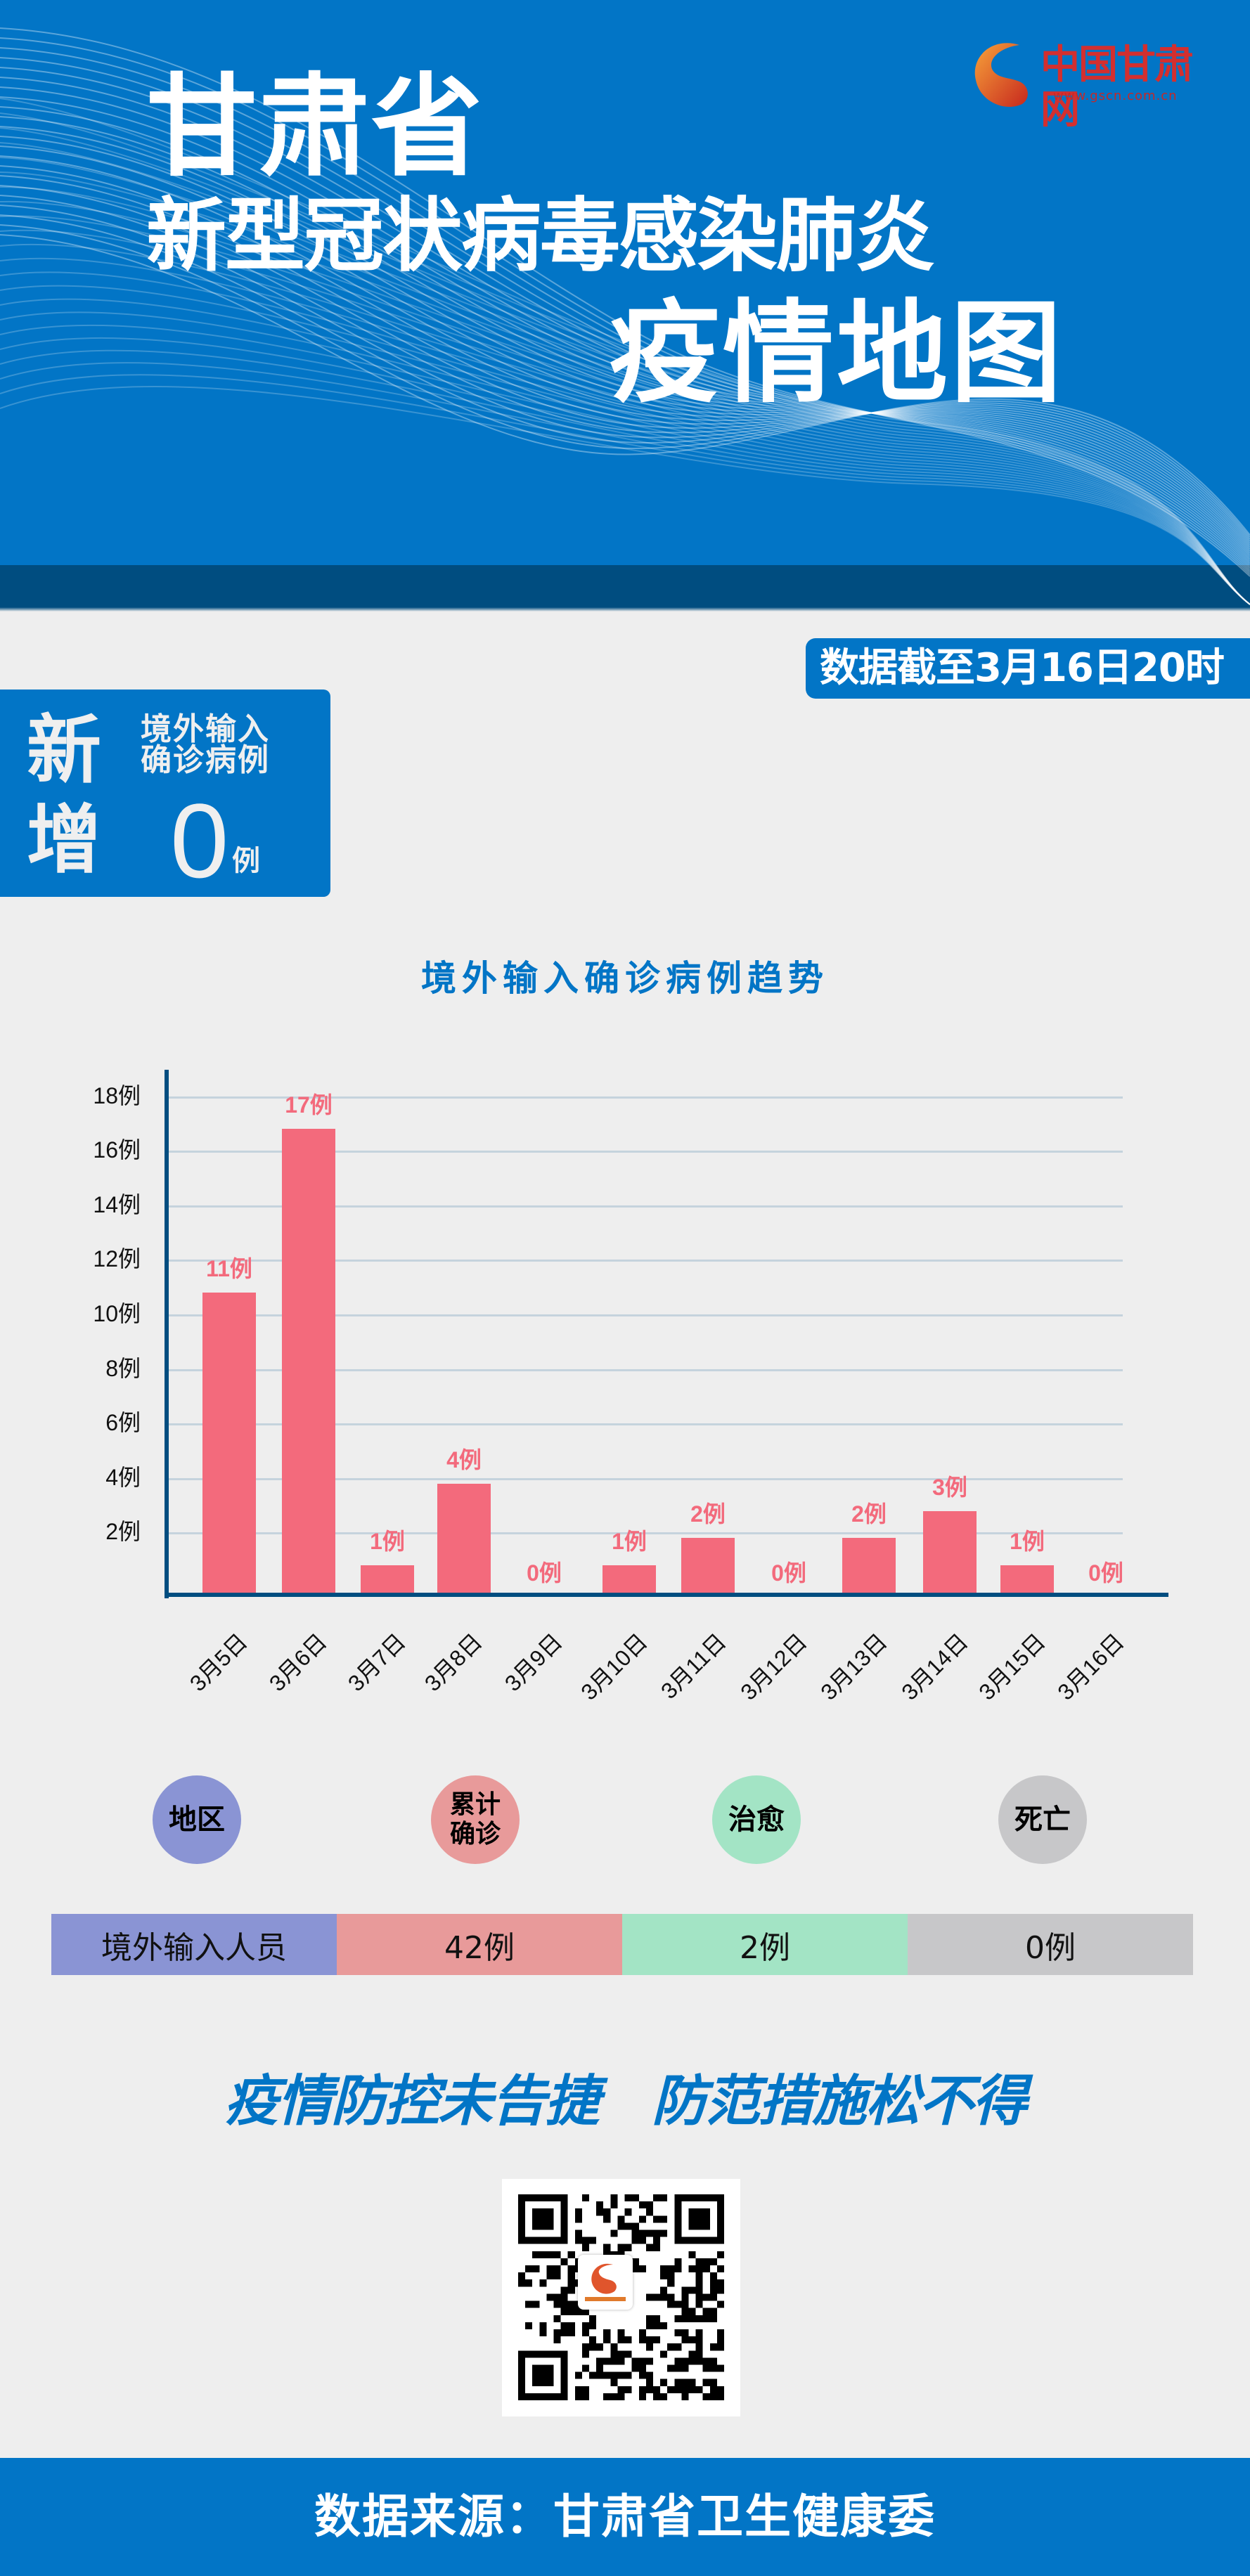 This screenshot has width=1250, height=2576. Describe the element at coordinates (630, 1579) in the screenshot. I see `bar-3月10日` at that location.